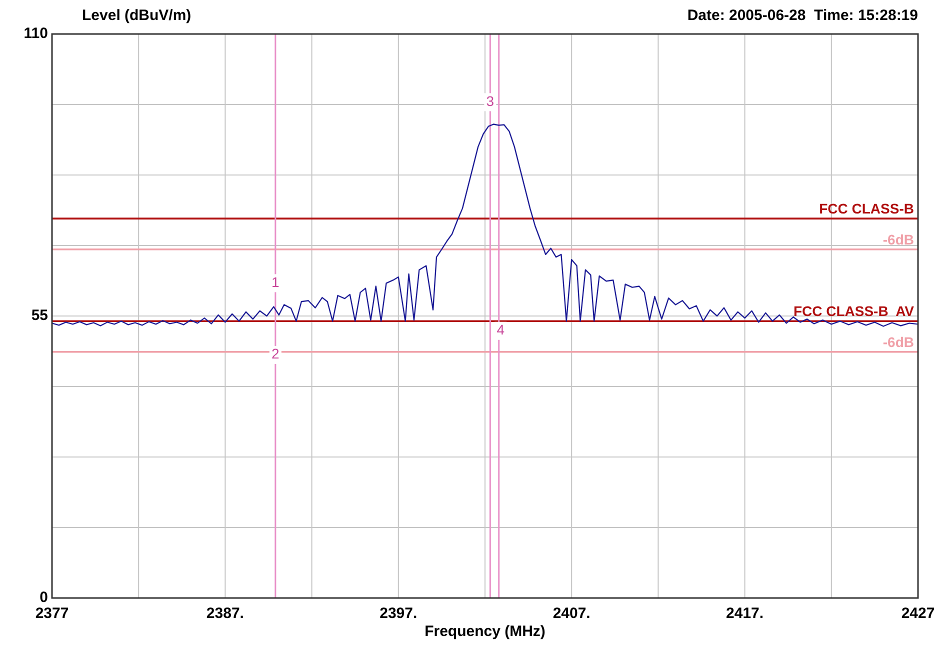  What do you see at coordinates (44, 597) in the screenshot?
I see `y-tick-label: 0` at bounding box center [44, 597].